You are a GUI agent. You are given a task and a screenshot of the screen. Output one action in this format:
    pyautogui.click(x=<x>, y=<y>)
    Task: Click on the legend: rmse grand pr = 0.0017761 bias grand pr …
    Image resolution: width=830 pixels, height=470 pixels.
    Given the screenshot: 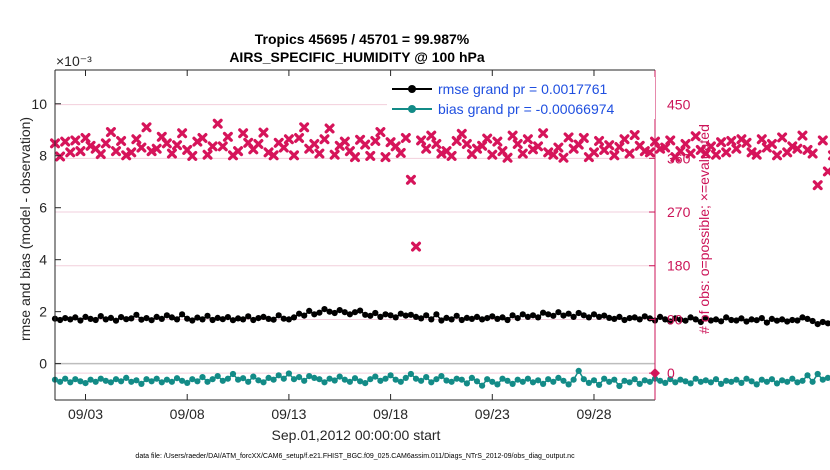 What is the action you would take?
    pyautogui.click(x=521, y=98)
    